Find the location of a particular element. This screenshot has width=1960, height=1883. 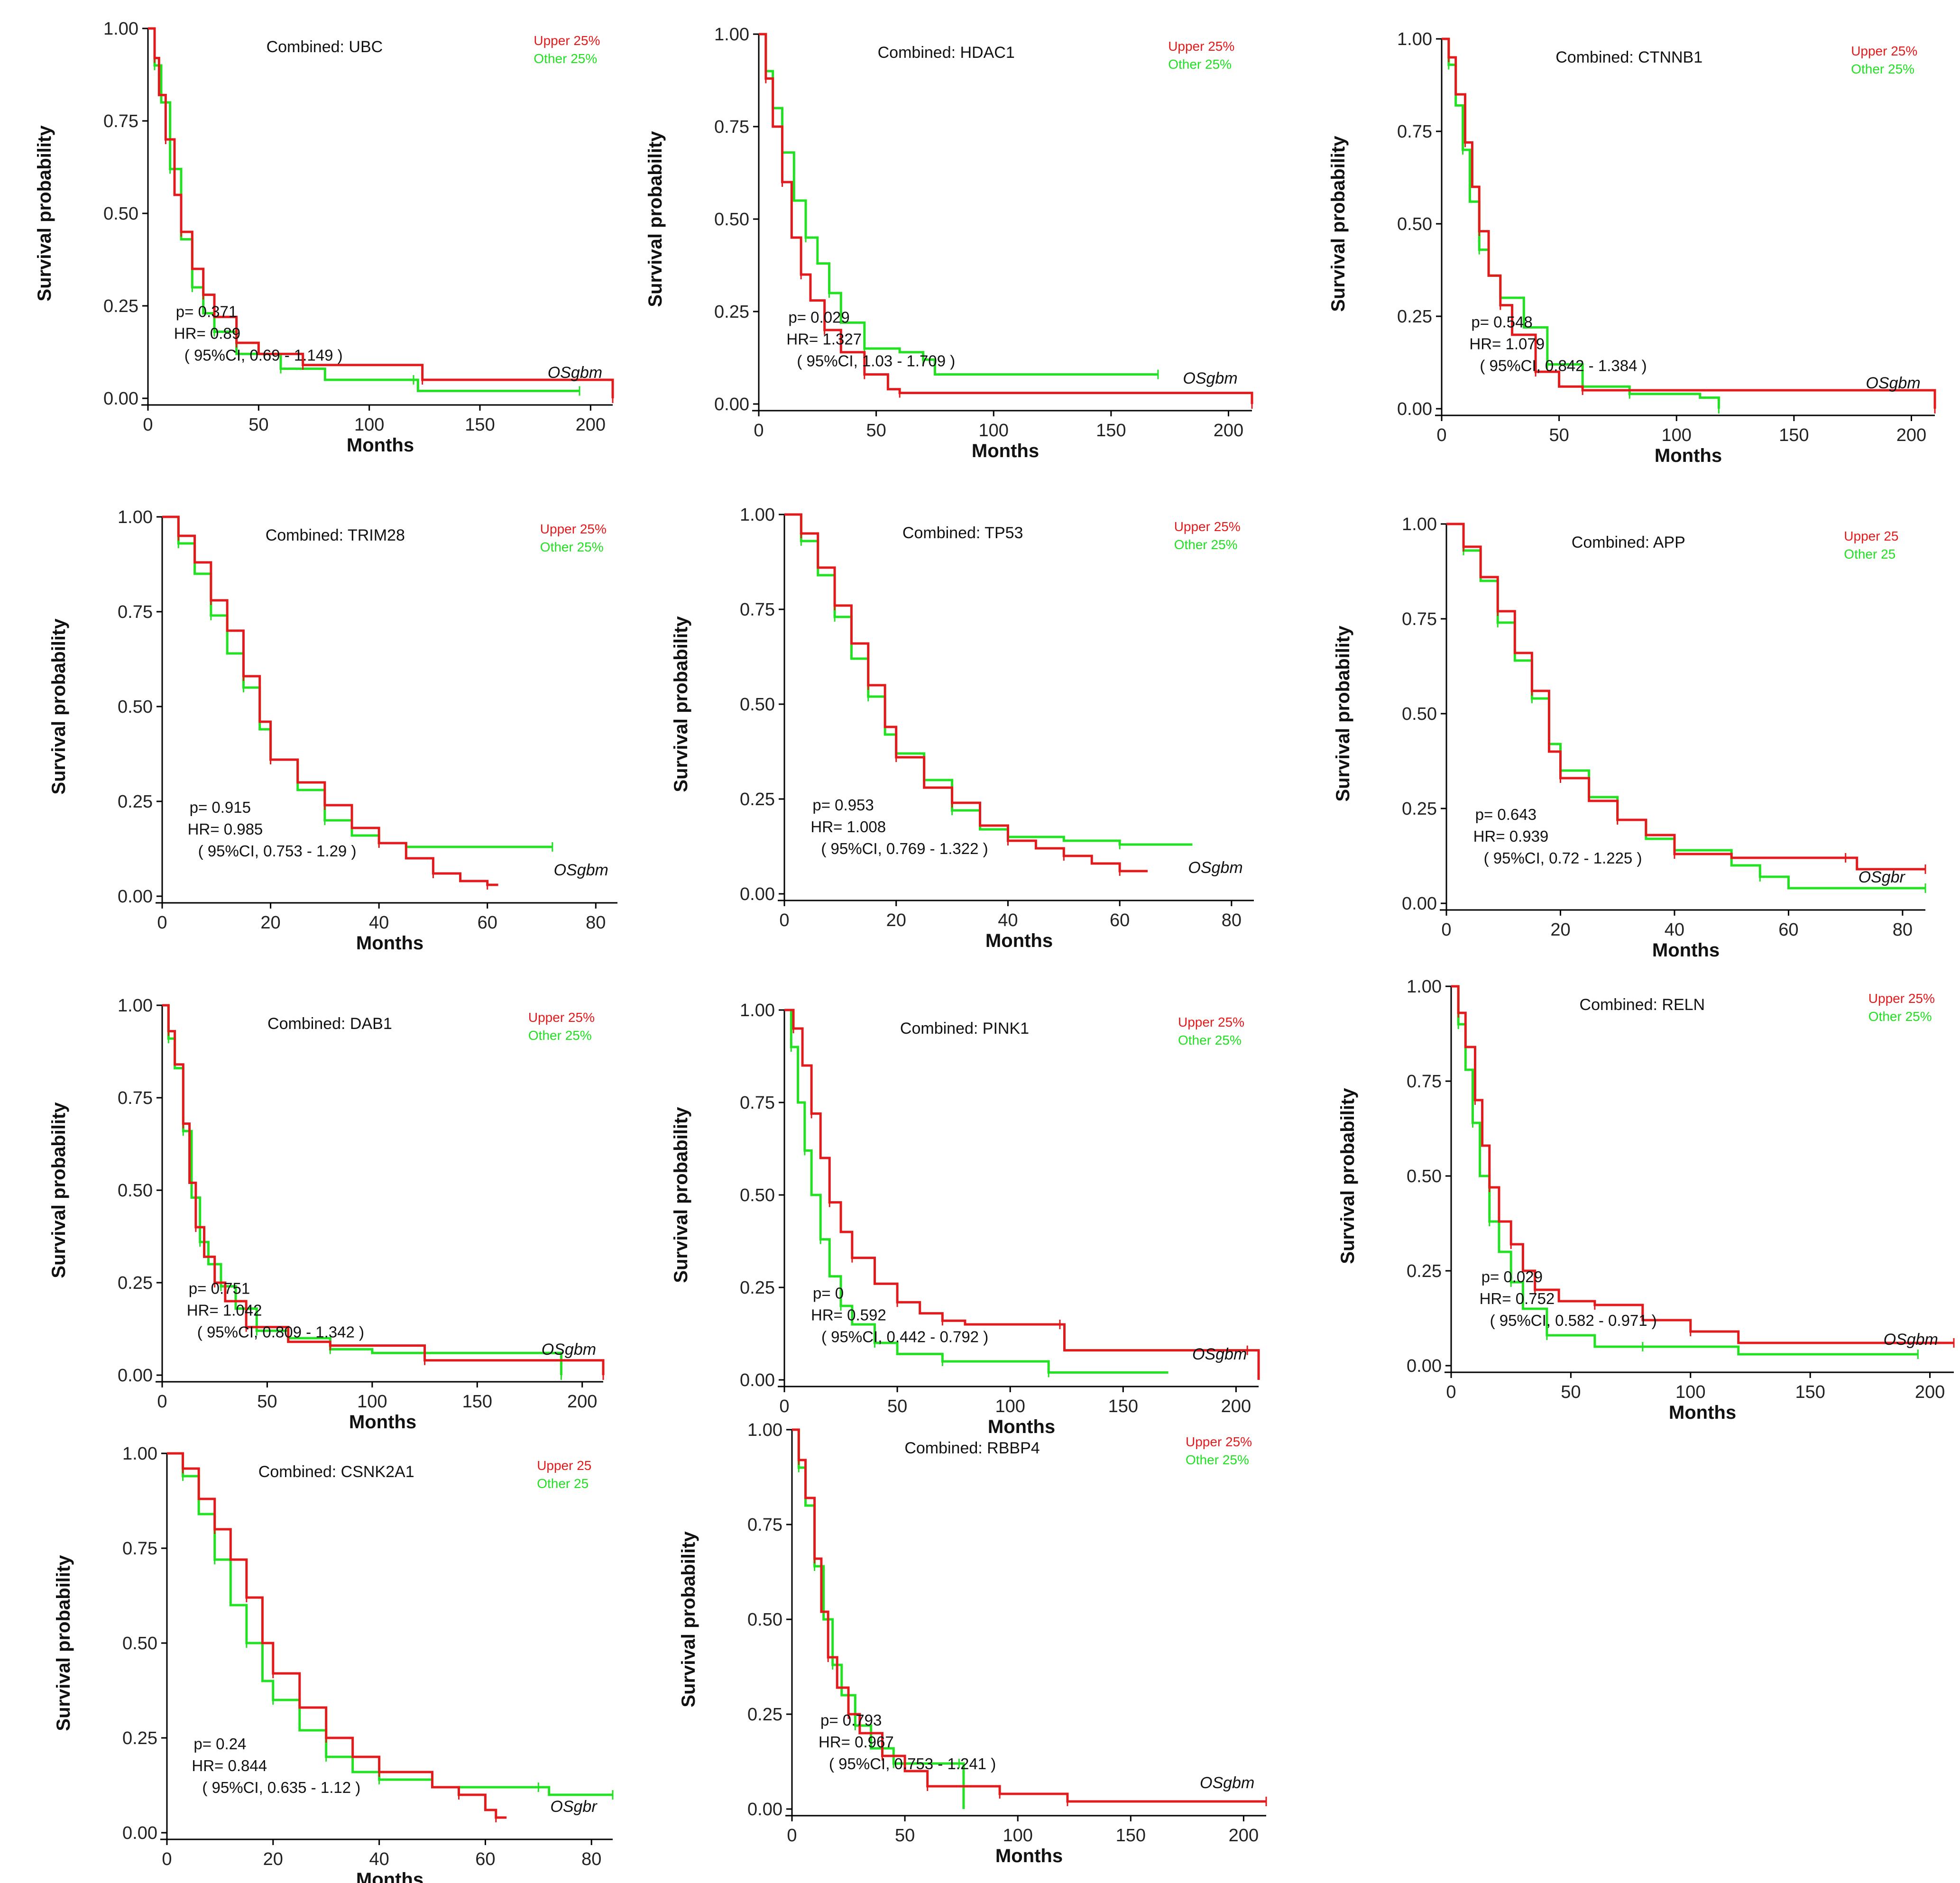

x-tick-label: 60 is located at coordinates (1788, 930).